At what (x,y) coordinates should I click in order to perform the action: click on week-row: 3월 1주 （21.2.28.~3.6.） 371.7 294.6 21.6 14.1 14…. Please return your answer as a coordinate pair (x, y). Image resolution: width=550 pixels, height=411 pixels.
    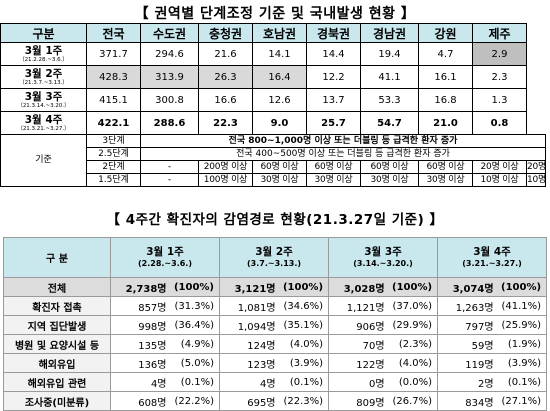
    Looking at the image, I should click on (273, 54).